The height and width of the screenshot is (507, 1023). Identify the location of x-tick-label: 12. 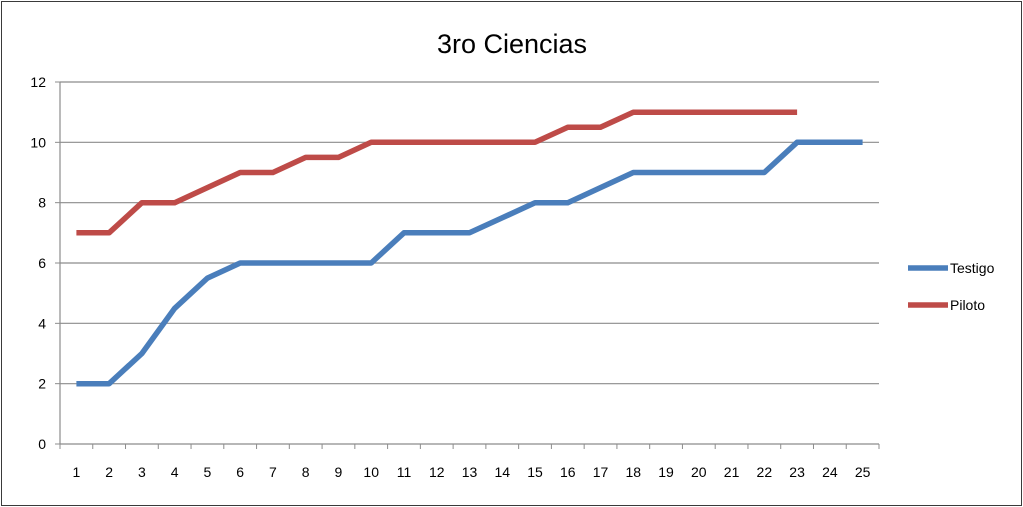
(437, 472).